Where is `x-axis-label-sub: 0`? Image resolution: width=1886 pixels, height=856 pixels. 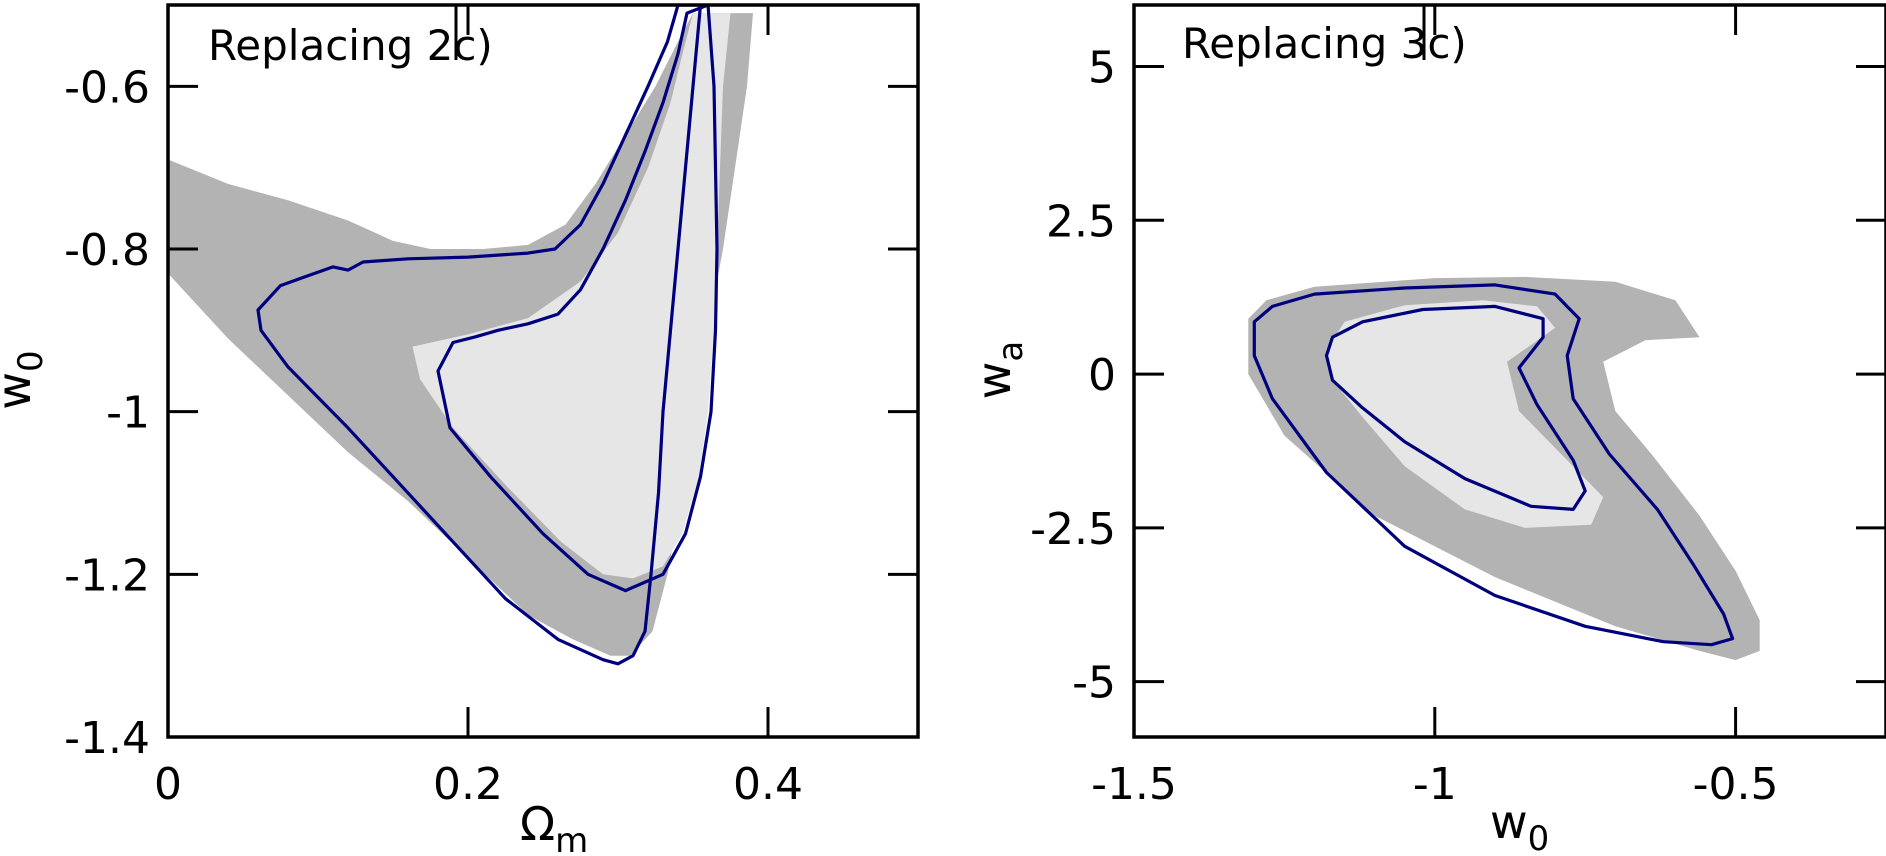
x-axis-label-sub: 0 is located at coordinates (1539, 837).